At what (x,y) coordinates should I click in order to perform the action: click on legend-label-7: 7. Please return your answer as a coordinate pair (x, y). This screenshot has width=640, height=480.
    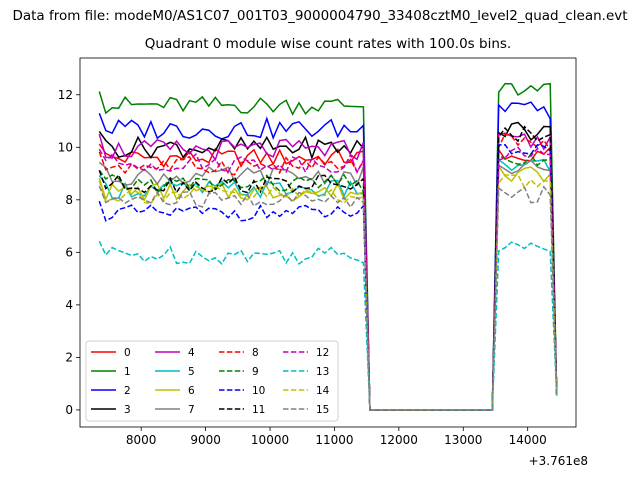
    Looking at the image, I should click on (191, 410).